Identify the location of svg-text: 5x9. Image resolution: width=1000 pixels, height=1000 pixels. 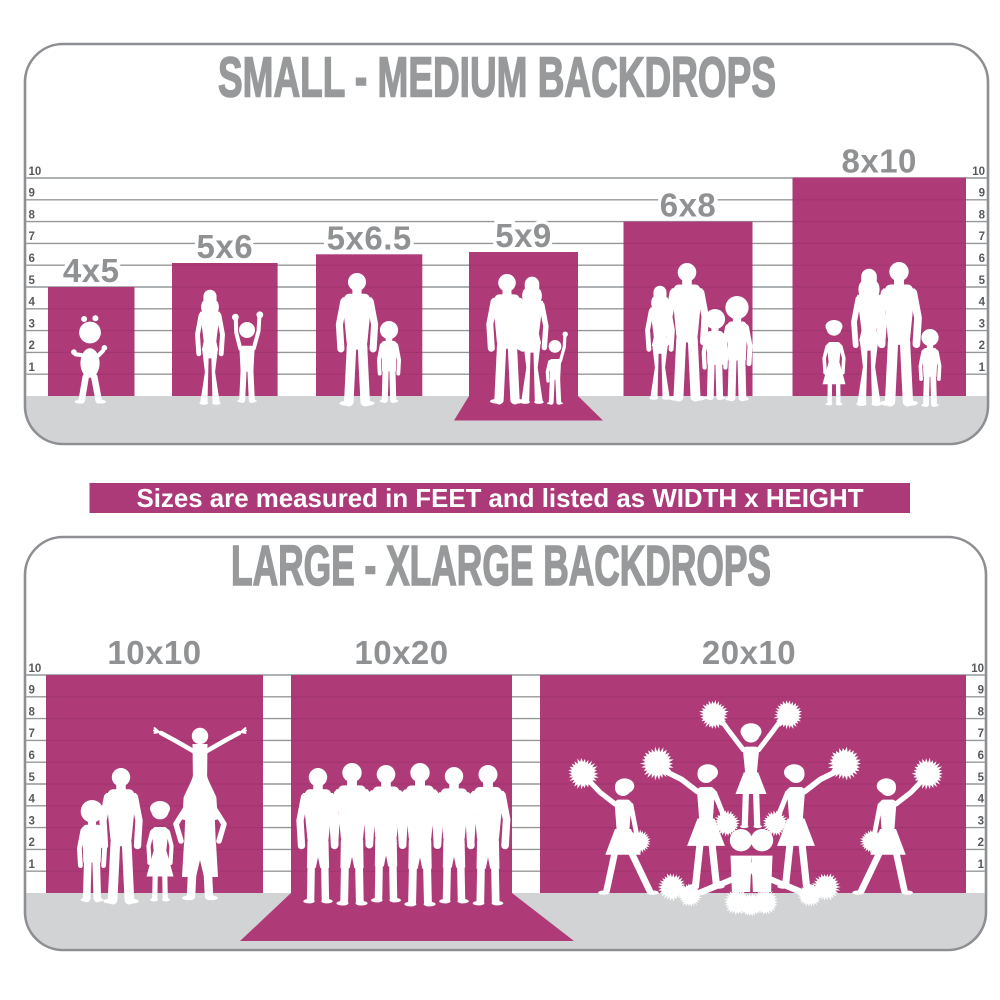
(523, 235).